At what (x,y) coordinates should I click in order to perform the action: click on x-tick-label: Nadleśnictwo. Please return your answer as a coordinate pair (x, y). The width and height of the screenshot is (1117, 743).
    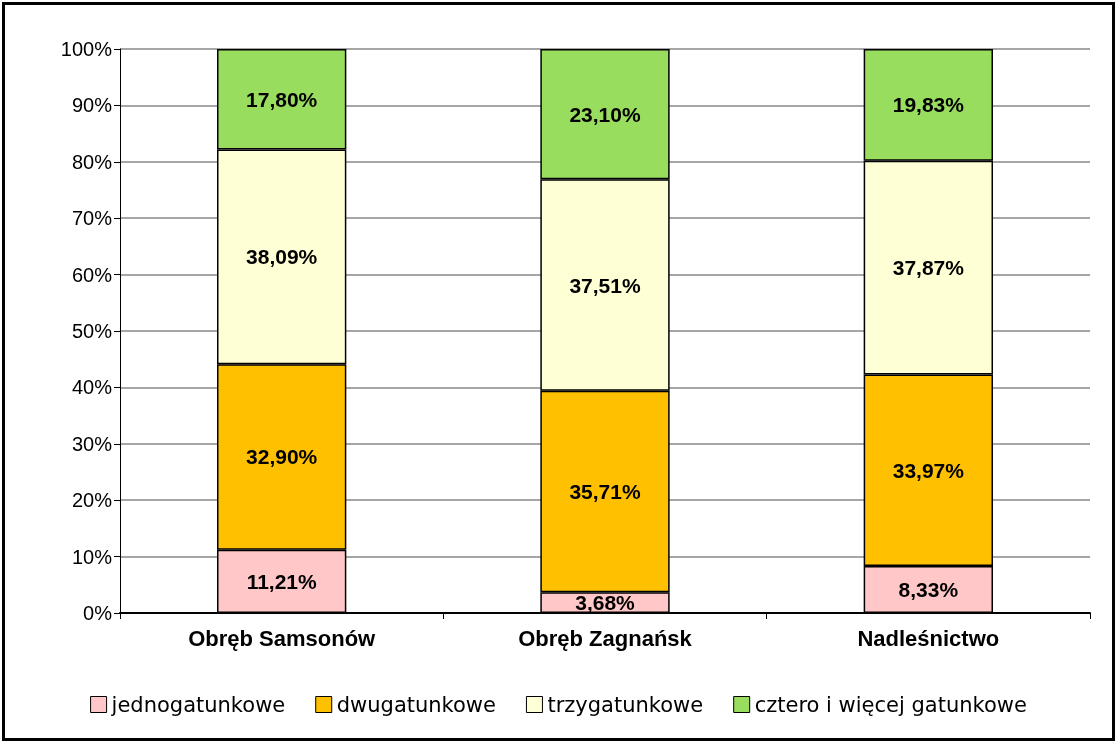
    Looking at the image, I should click on (928, 638).